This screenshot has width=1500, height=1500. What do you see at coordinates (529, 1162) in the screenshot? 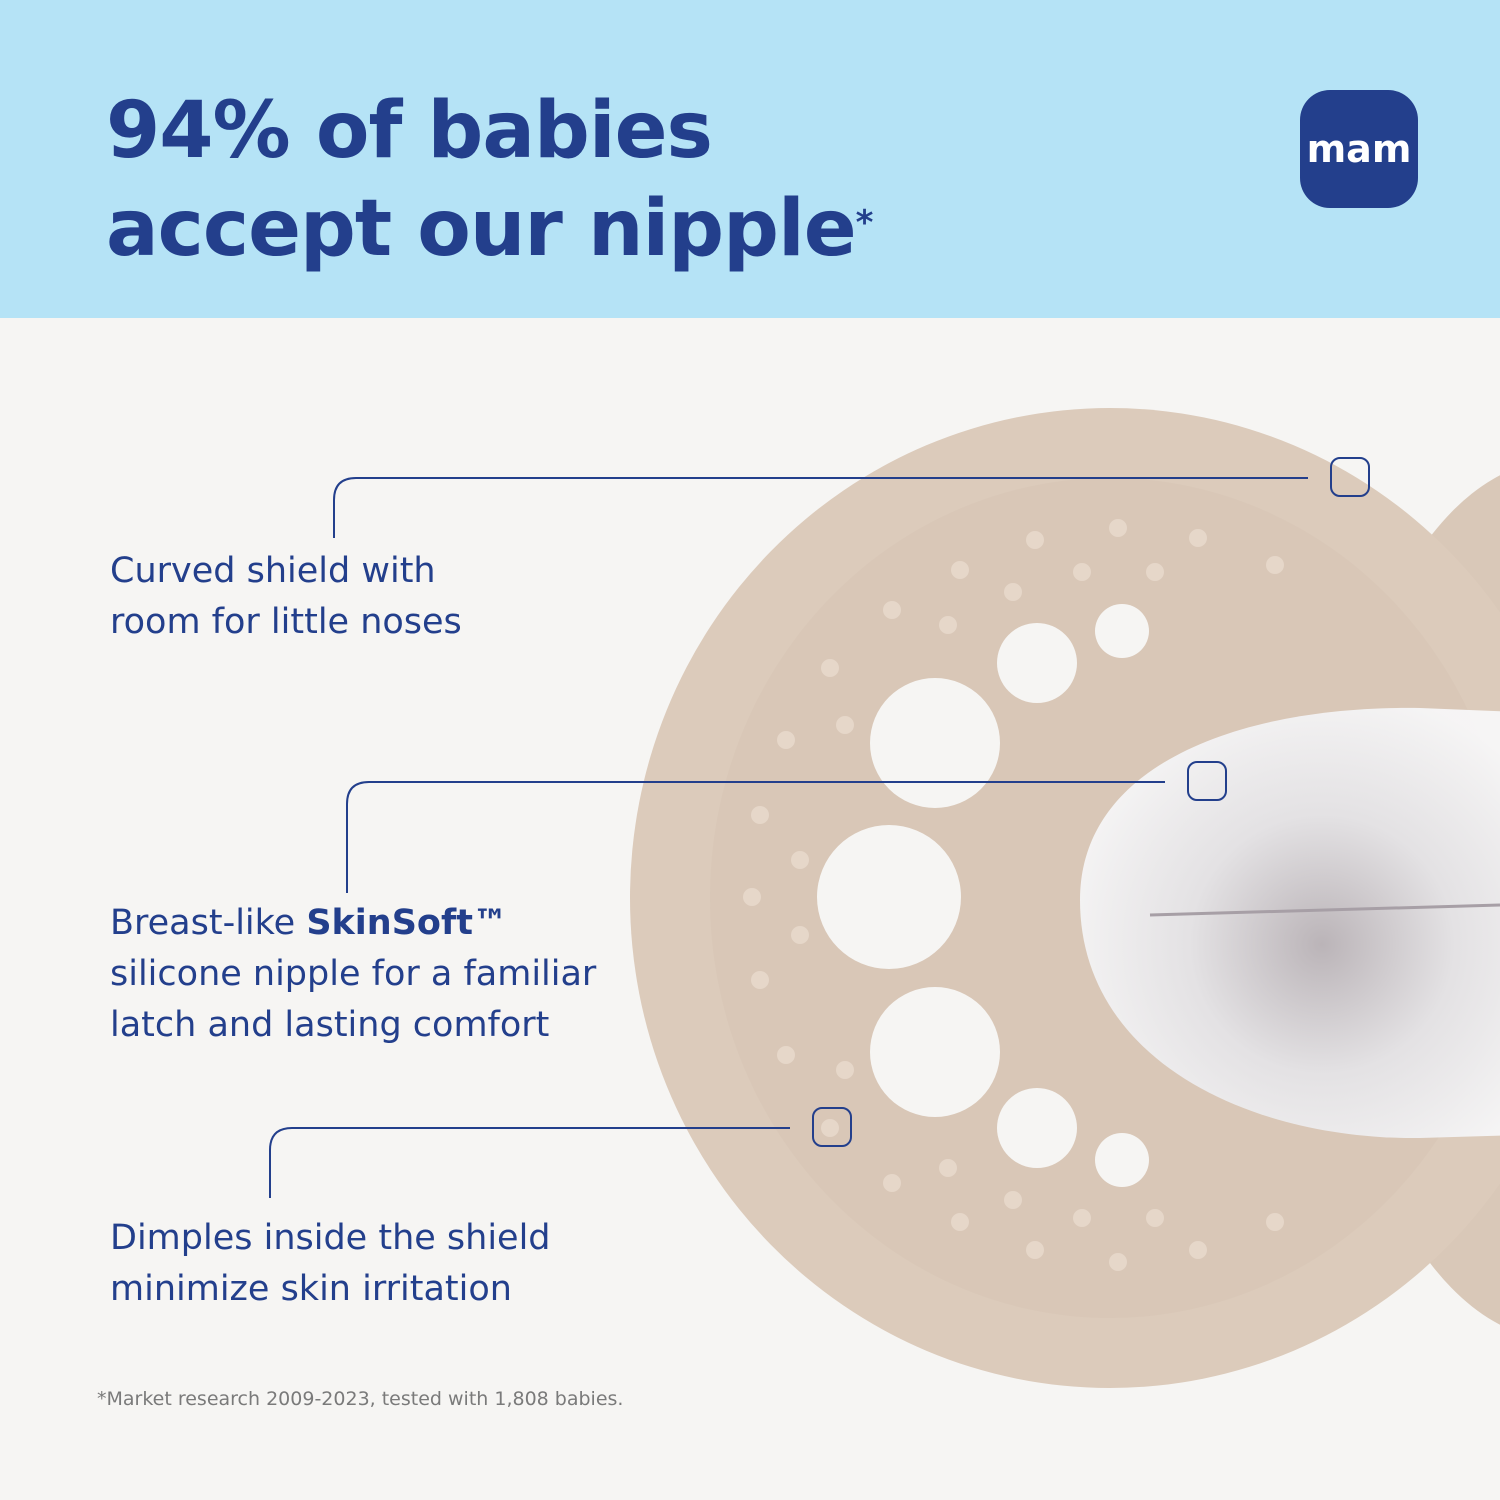
I see `connector-dimples` at bounding box center [529, 1162].